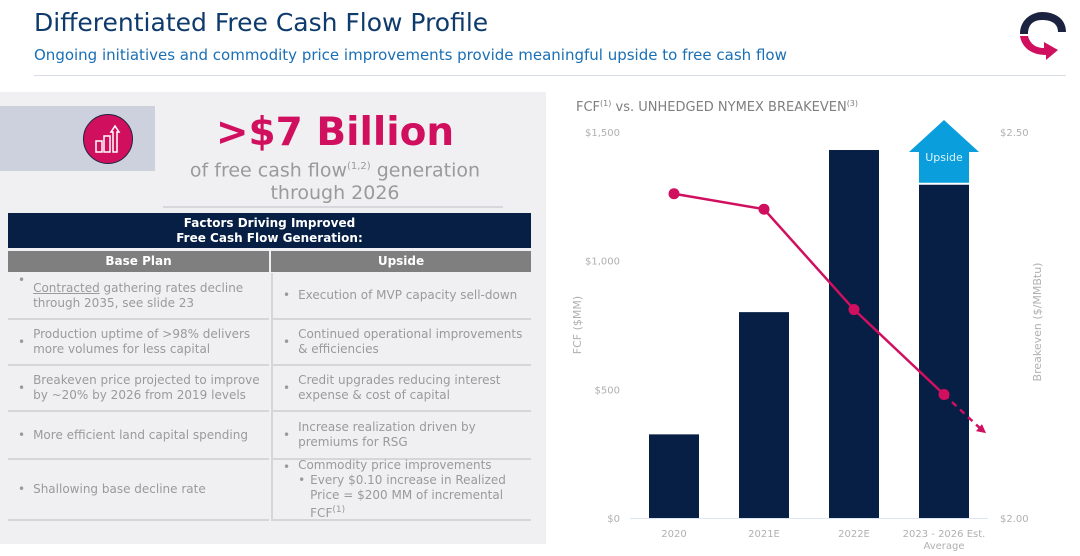 The image size is (1080, 556). What do you see at coordinates (673, 534) in the screenshot?
I see `x-tick-label: 2020` at bounding box center [673, 534].